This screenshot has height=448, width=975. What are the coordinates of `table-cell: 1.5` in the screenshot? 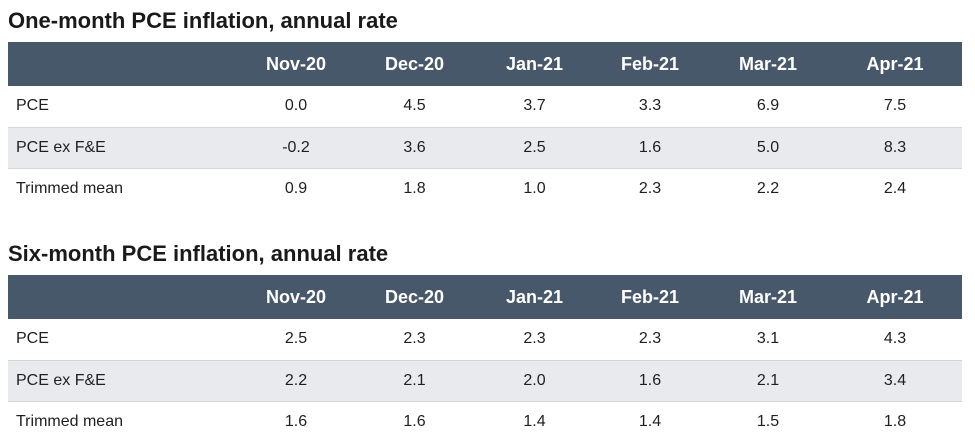 It's located at (768, 421).